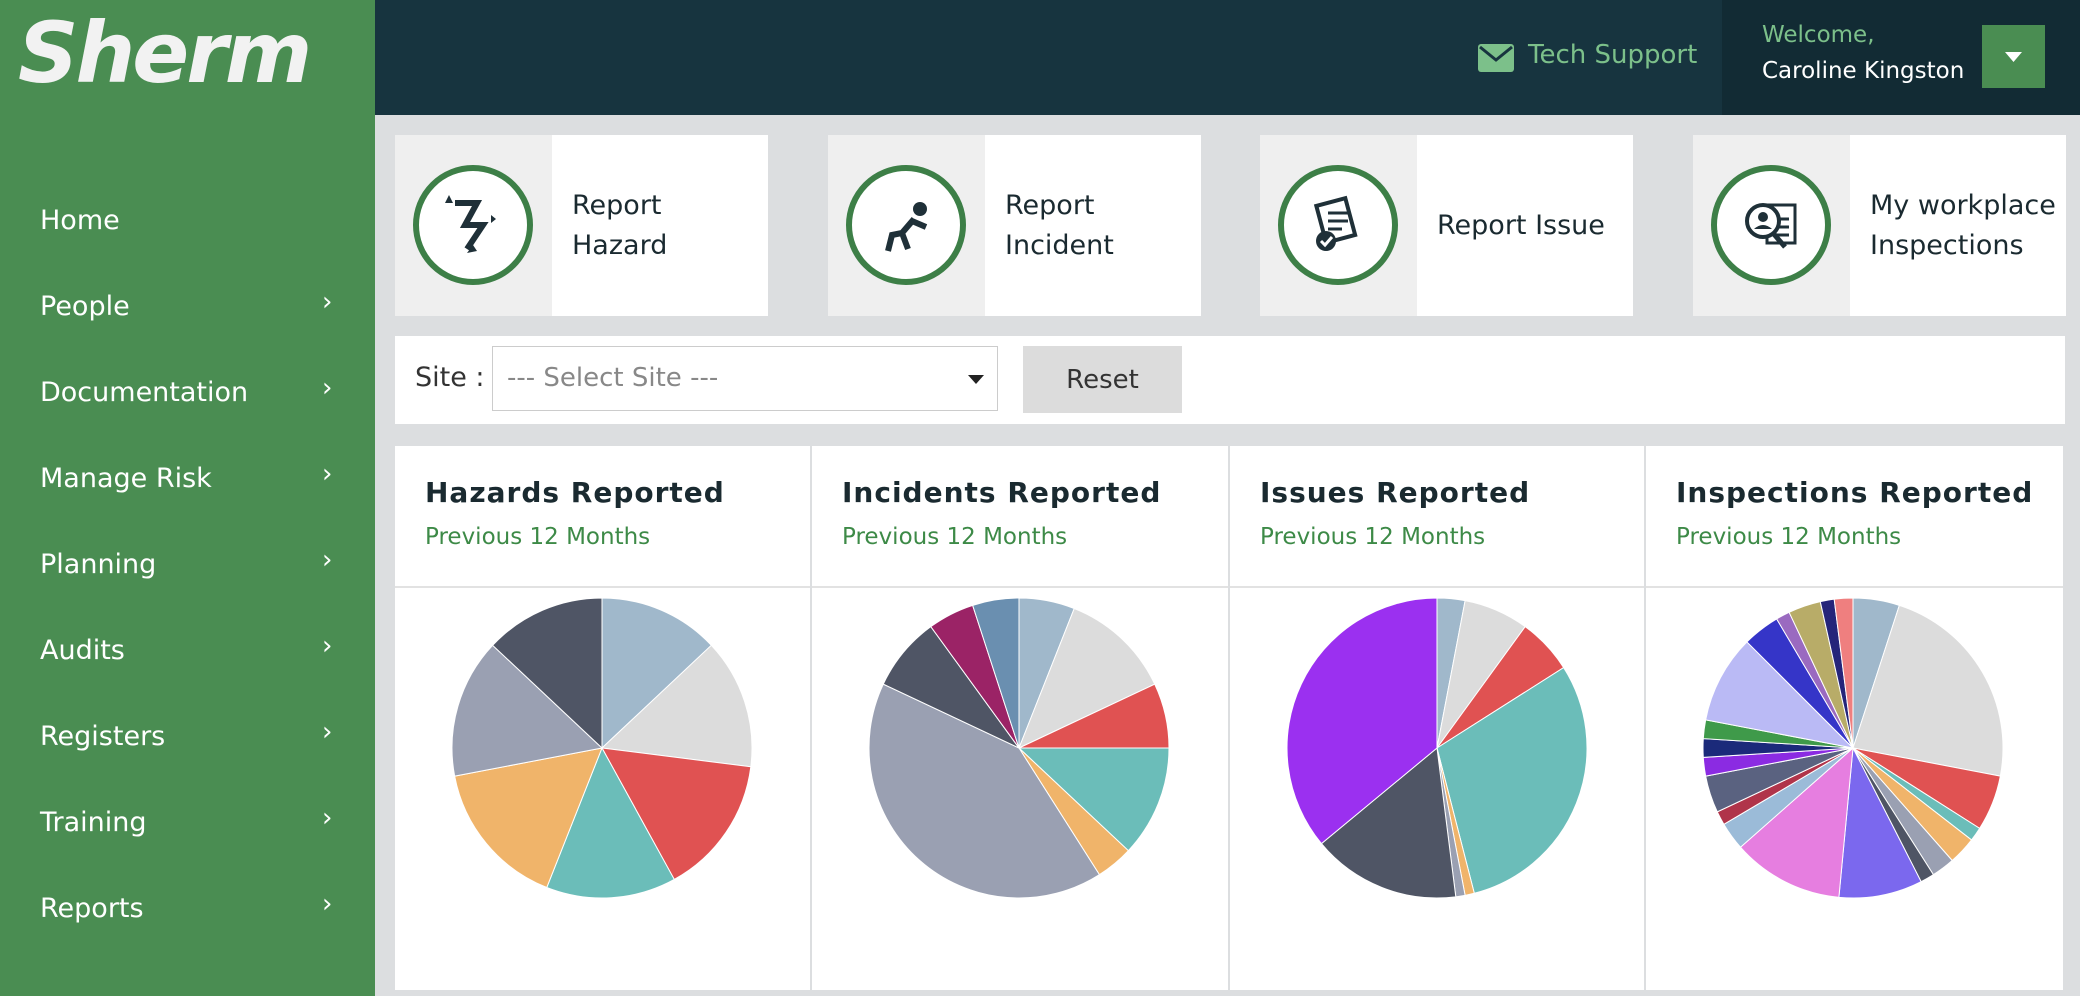 This screenshot has width=2080, height=996. Describe the element at coordinates (1818, 35) in the screenshot. I see `welcome: Welcome,` at that location.